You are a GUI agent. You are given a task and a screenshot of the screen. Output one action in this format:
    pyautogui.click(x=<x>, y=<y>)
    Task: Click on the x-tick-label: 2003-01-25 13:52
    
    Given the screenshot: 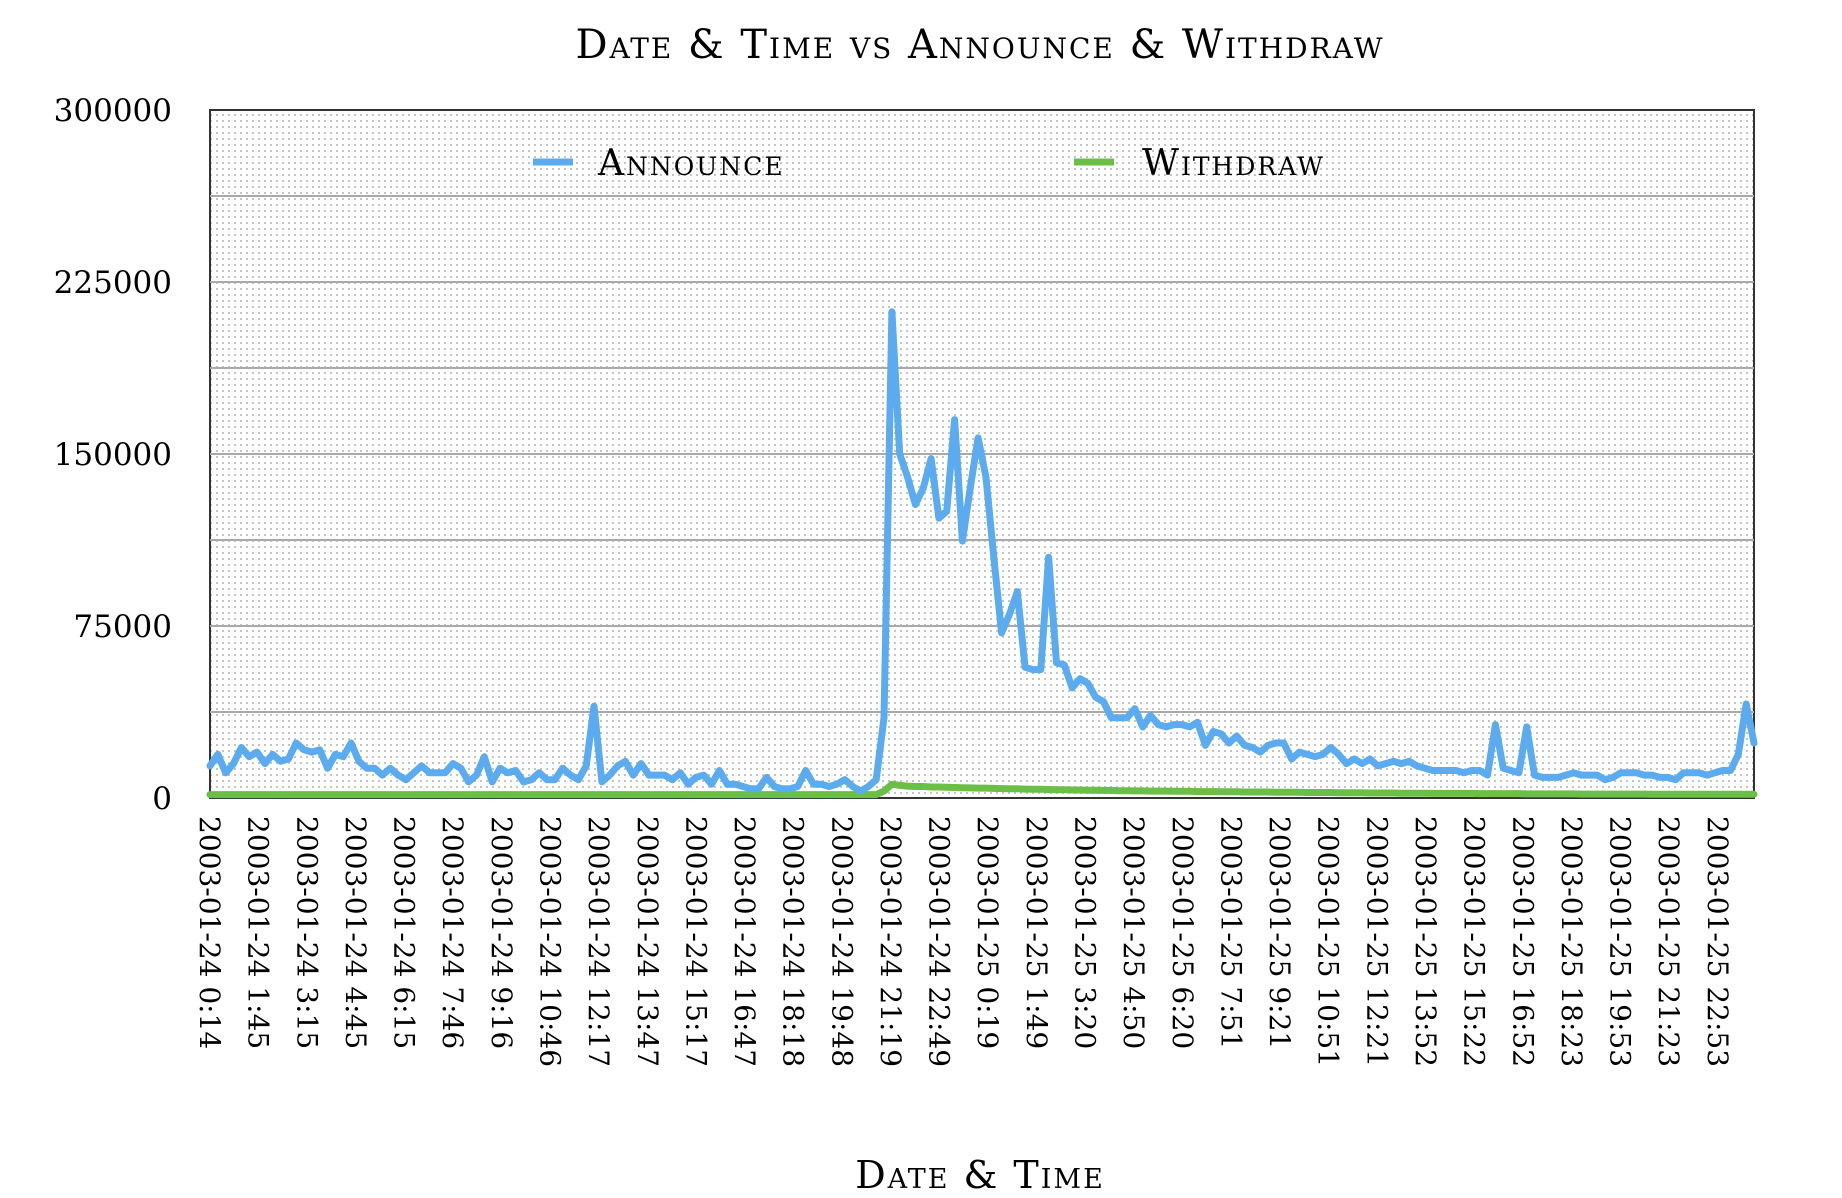 What is the action you would take?
    pyautogui.click(x=1425, y=941)
    